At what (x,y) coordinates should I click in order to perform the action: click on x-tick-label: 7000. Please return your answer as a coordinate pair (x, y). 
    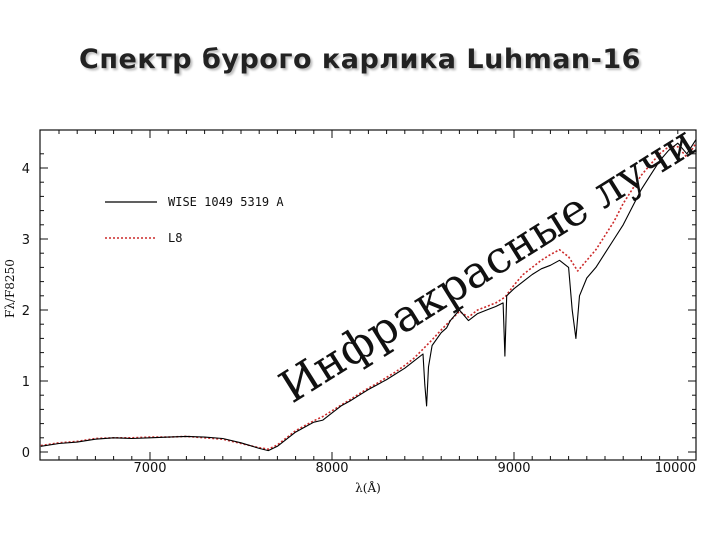
    Looking at the image, I should click on (149, 468).